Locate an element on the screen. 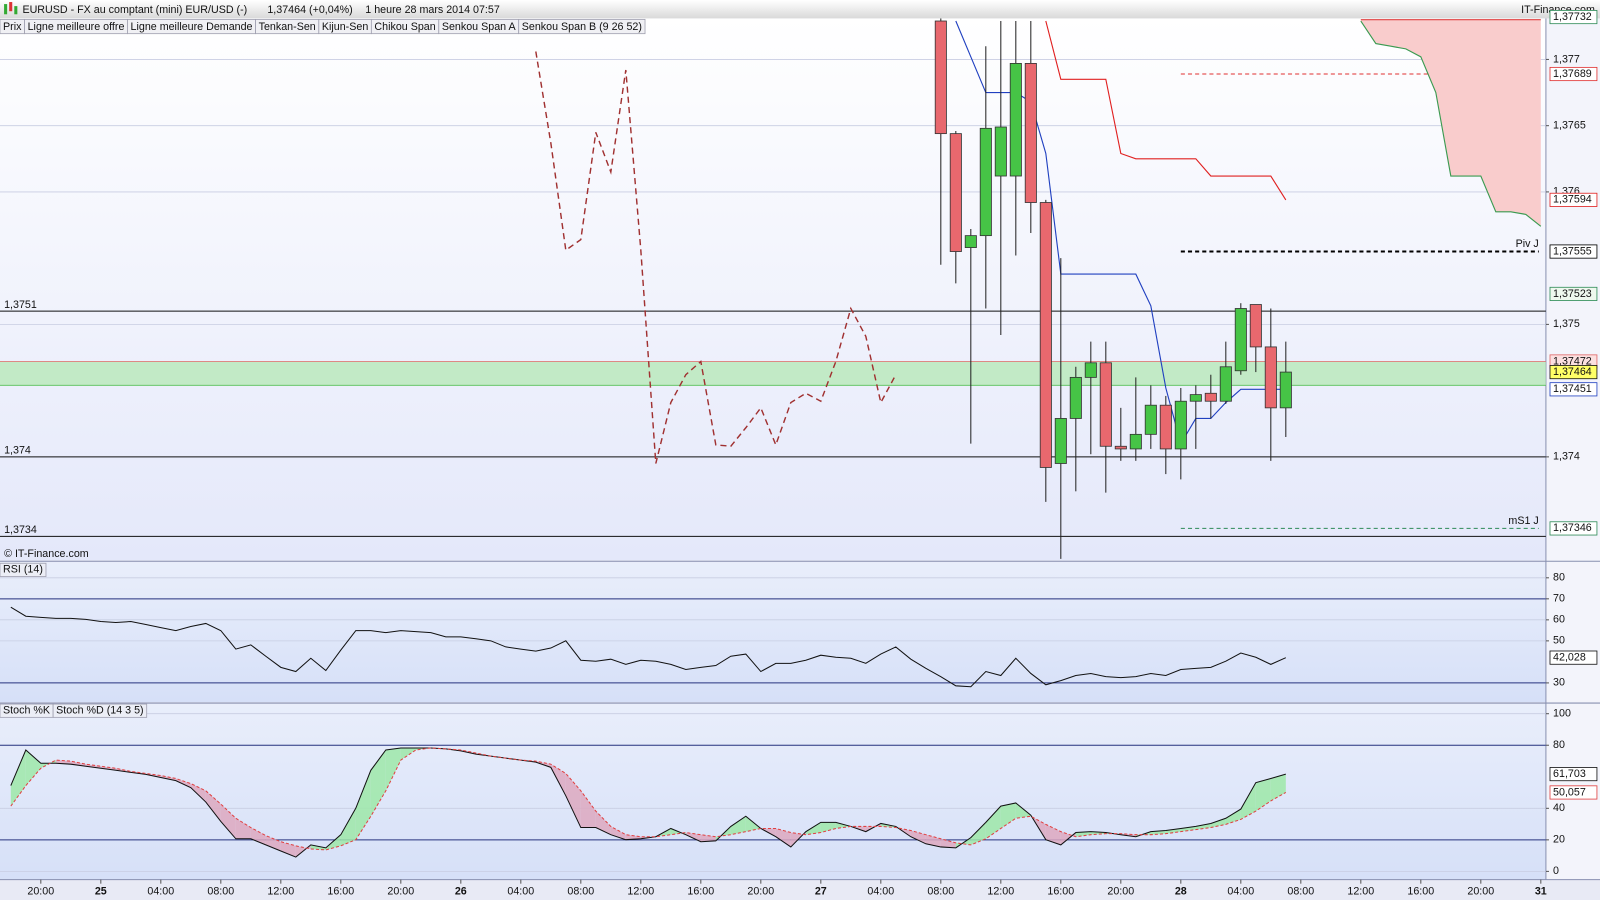 Image resolution: width=1600 pixels, height=900 pixels. rsi-plot is located at coordinates (773, 632).